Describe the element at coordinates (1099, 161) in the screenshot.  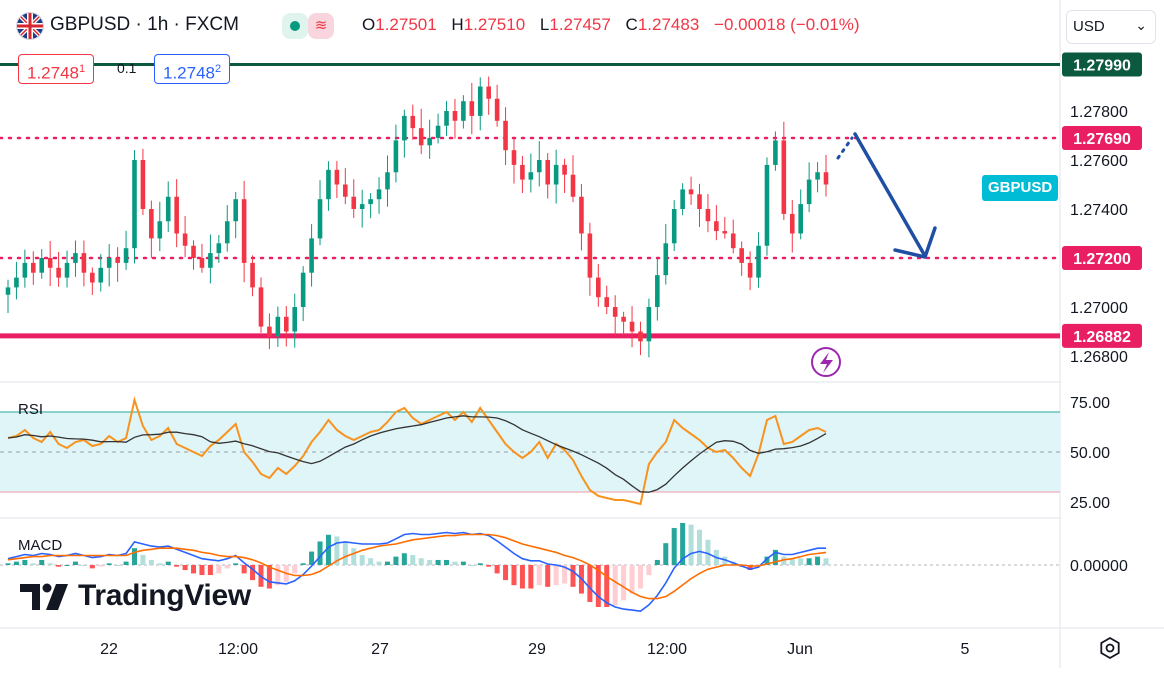
I see `price-tick-3: 1.27600` at that location.